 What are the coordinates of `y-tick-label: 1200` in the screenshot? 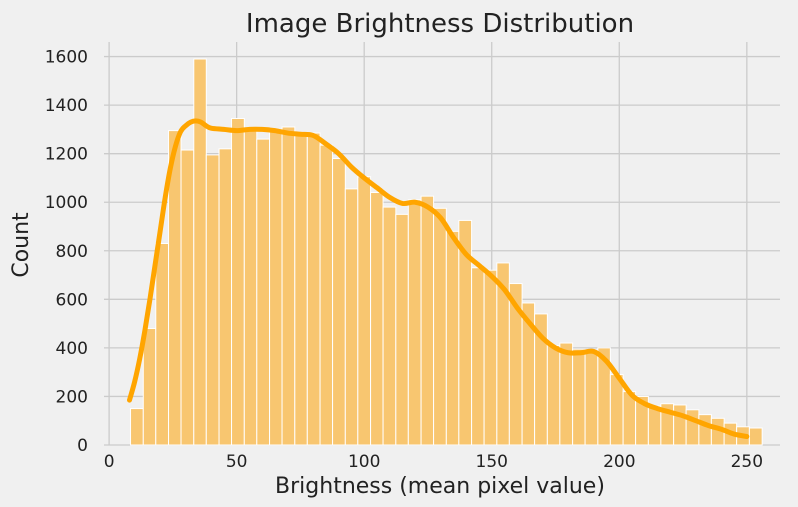 It's located at (66, 155).